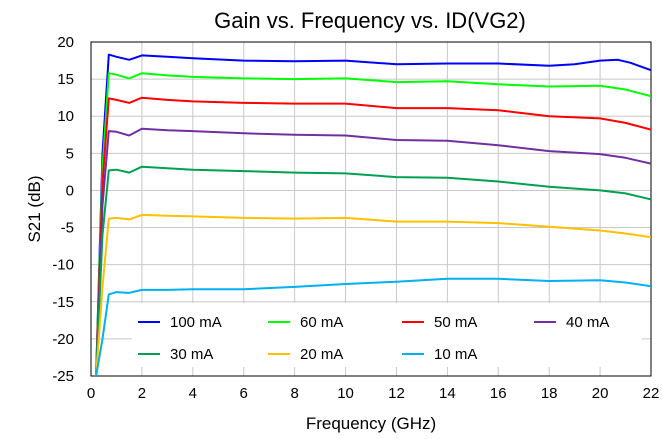 Image resolution: width=662 pixels, height=439 pixels. I want to click on x-tick-label: 20, so click(600, 393).